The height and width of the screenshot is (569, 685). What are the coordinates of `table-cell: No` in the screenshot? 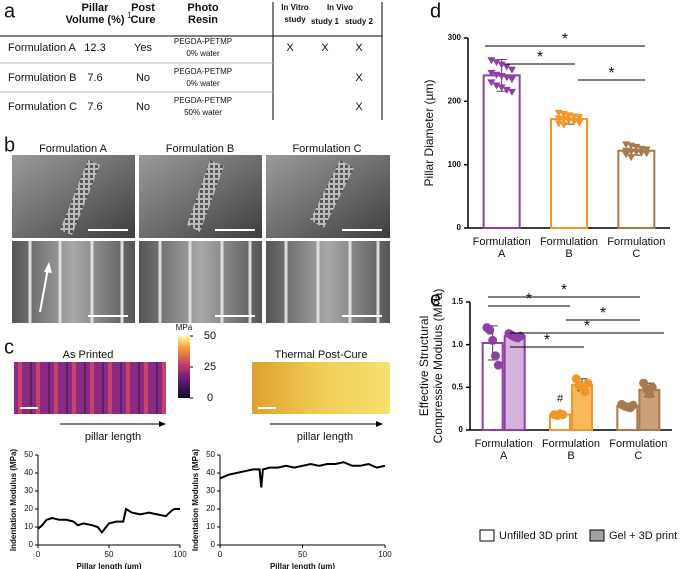 It's located at (143, 107).